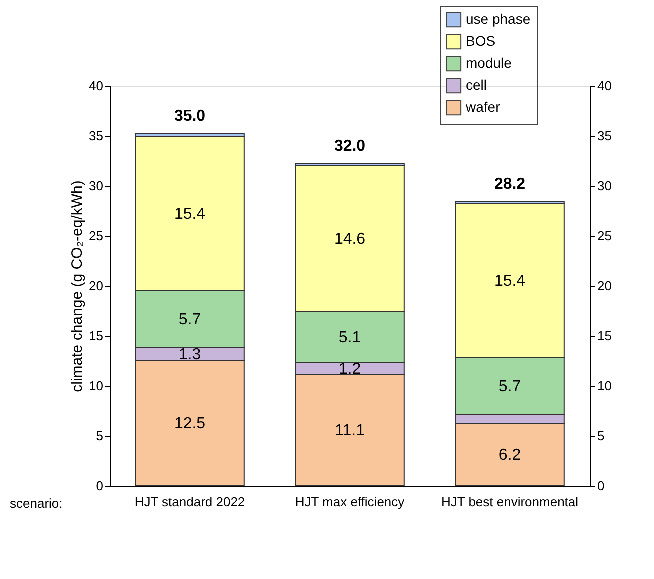 The height and width of the screenshot is (579, 654). What do you see at coordinates (350, 431) in the screenshot?
I see `data-label: 11.1` at bounding box center [350, 431].